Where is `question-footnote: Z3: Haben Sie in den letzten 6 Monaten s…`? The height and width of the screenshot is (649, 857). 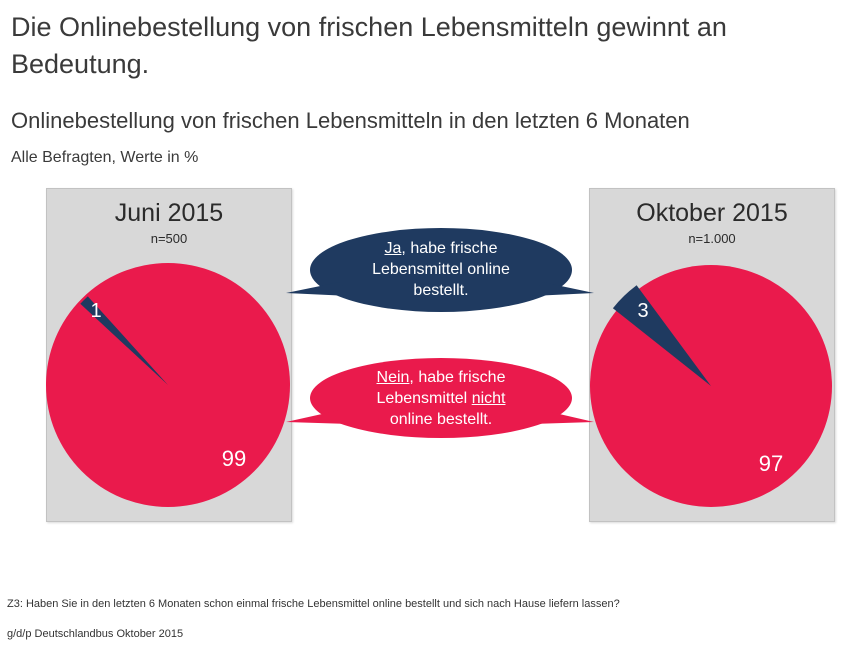 question-footnote: Z3: Haben Sie in den letzten 6 Monaten s… is located at coordinates (313, 604).